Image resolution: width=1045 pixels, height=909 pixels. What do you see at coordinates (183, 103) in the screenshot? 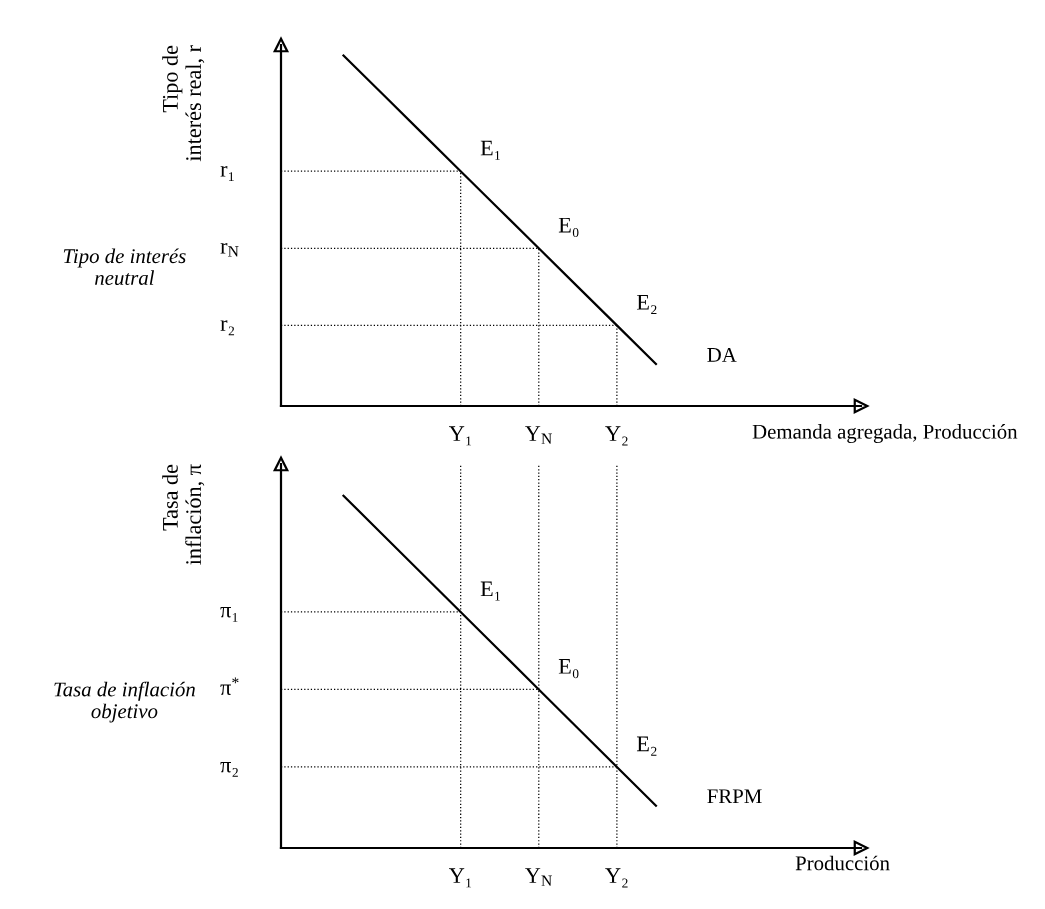
I see `y-axis-title: Tipo de interés real, r` at bounding box center [183, 103].